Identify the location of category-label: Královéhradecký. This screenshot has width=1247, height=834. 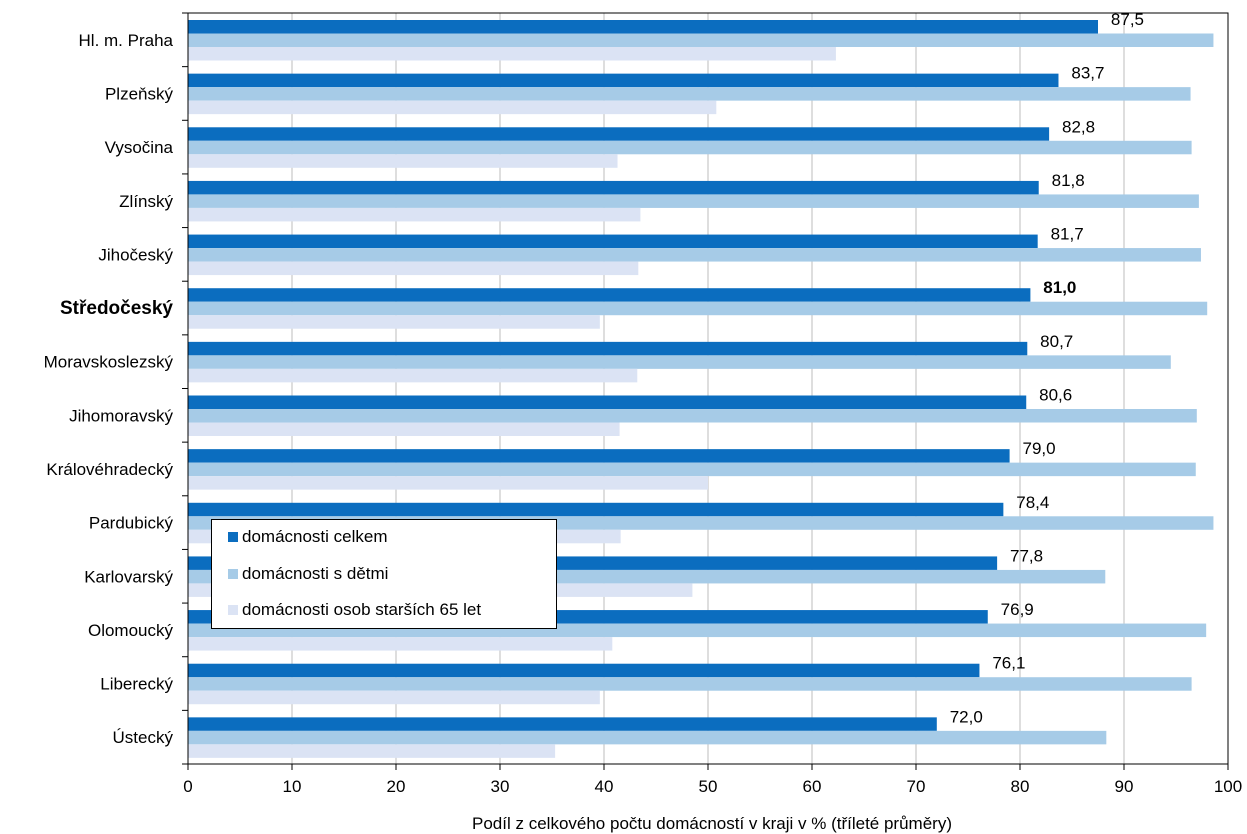
(109, 469).